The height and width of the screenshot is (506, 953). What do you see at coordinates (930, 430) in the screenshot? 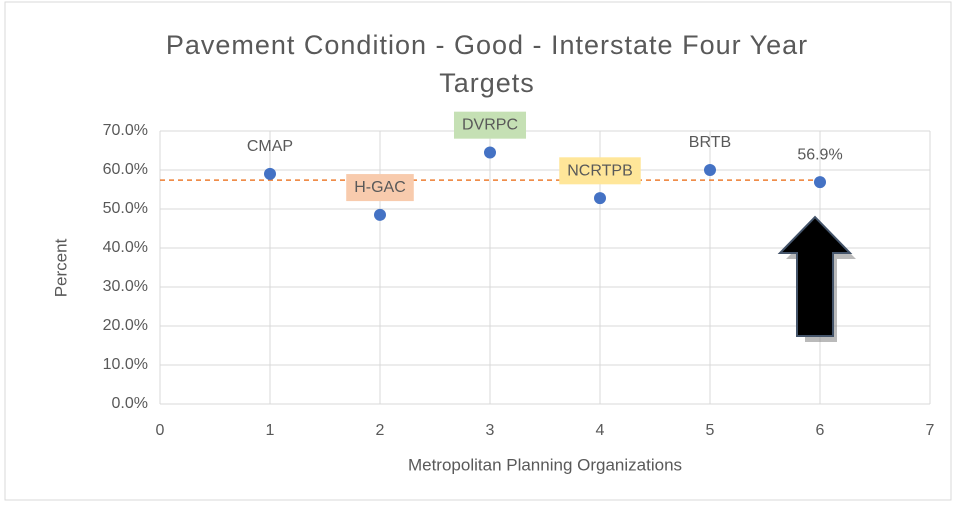
I see `x-tick-label: 7` at bounding box center [930, 430].